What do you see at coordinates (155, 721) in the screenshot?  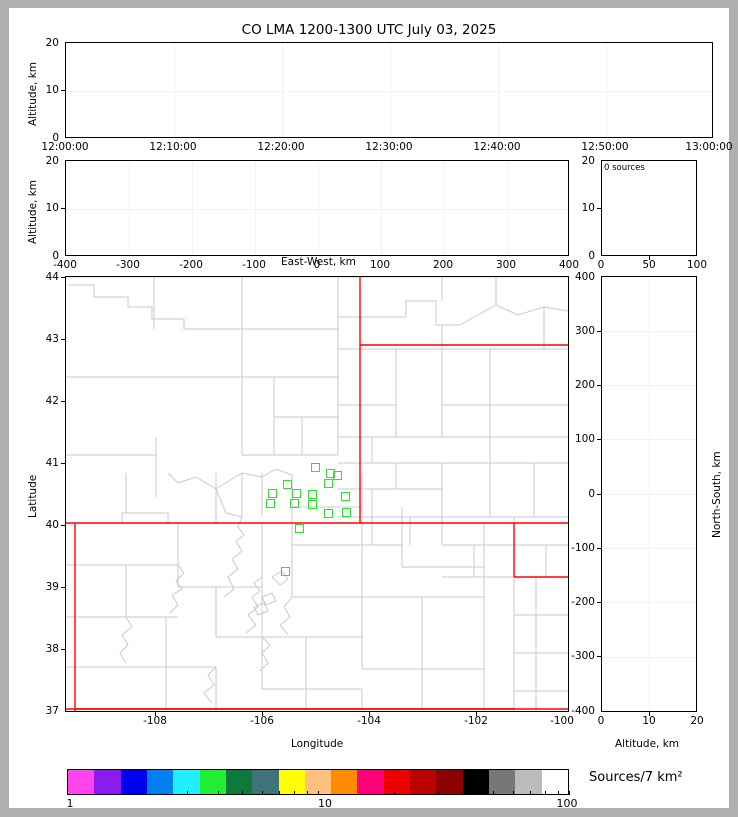 I see `xtick-label: -108` at bounding box center [155, 721].